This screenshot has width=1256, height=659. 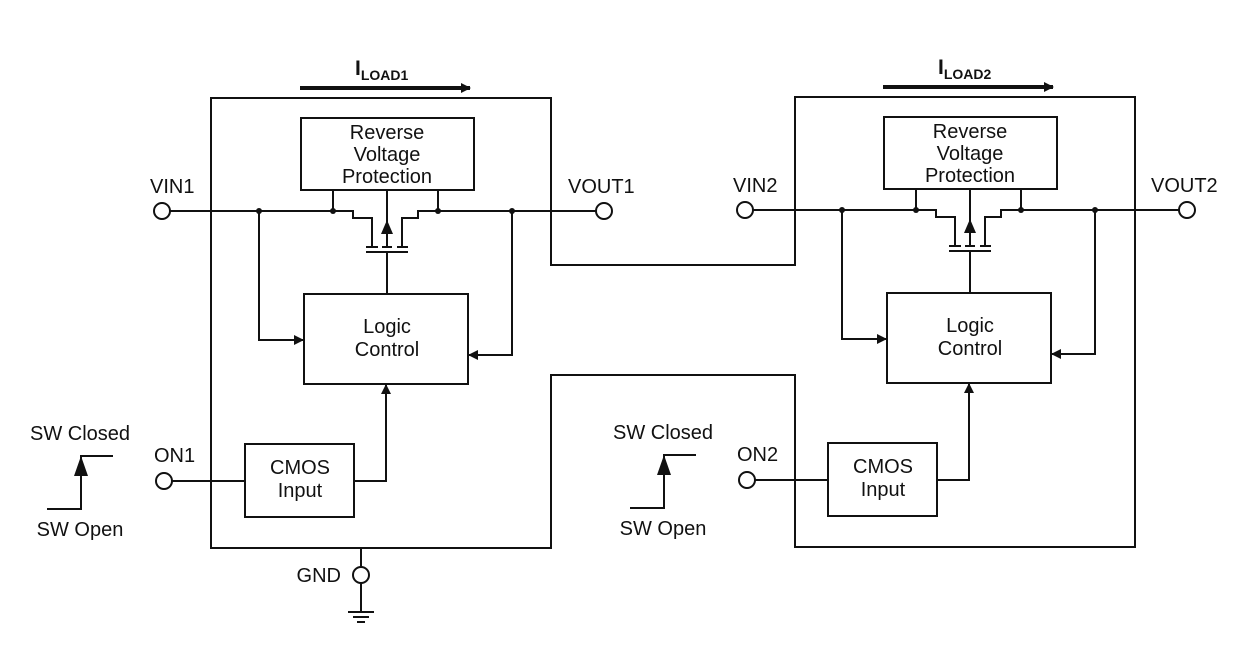 I want to click on ground-icon, so click(x=361, y=617).